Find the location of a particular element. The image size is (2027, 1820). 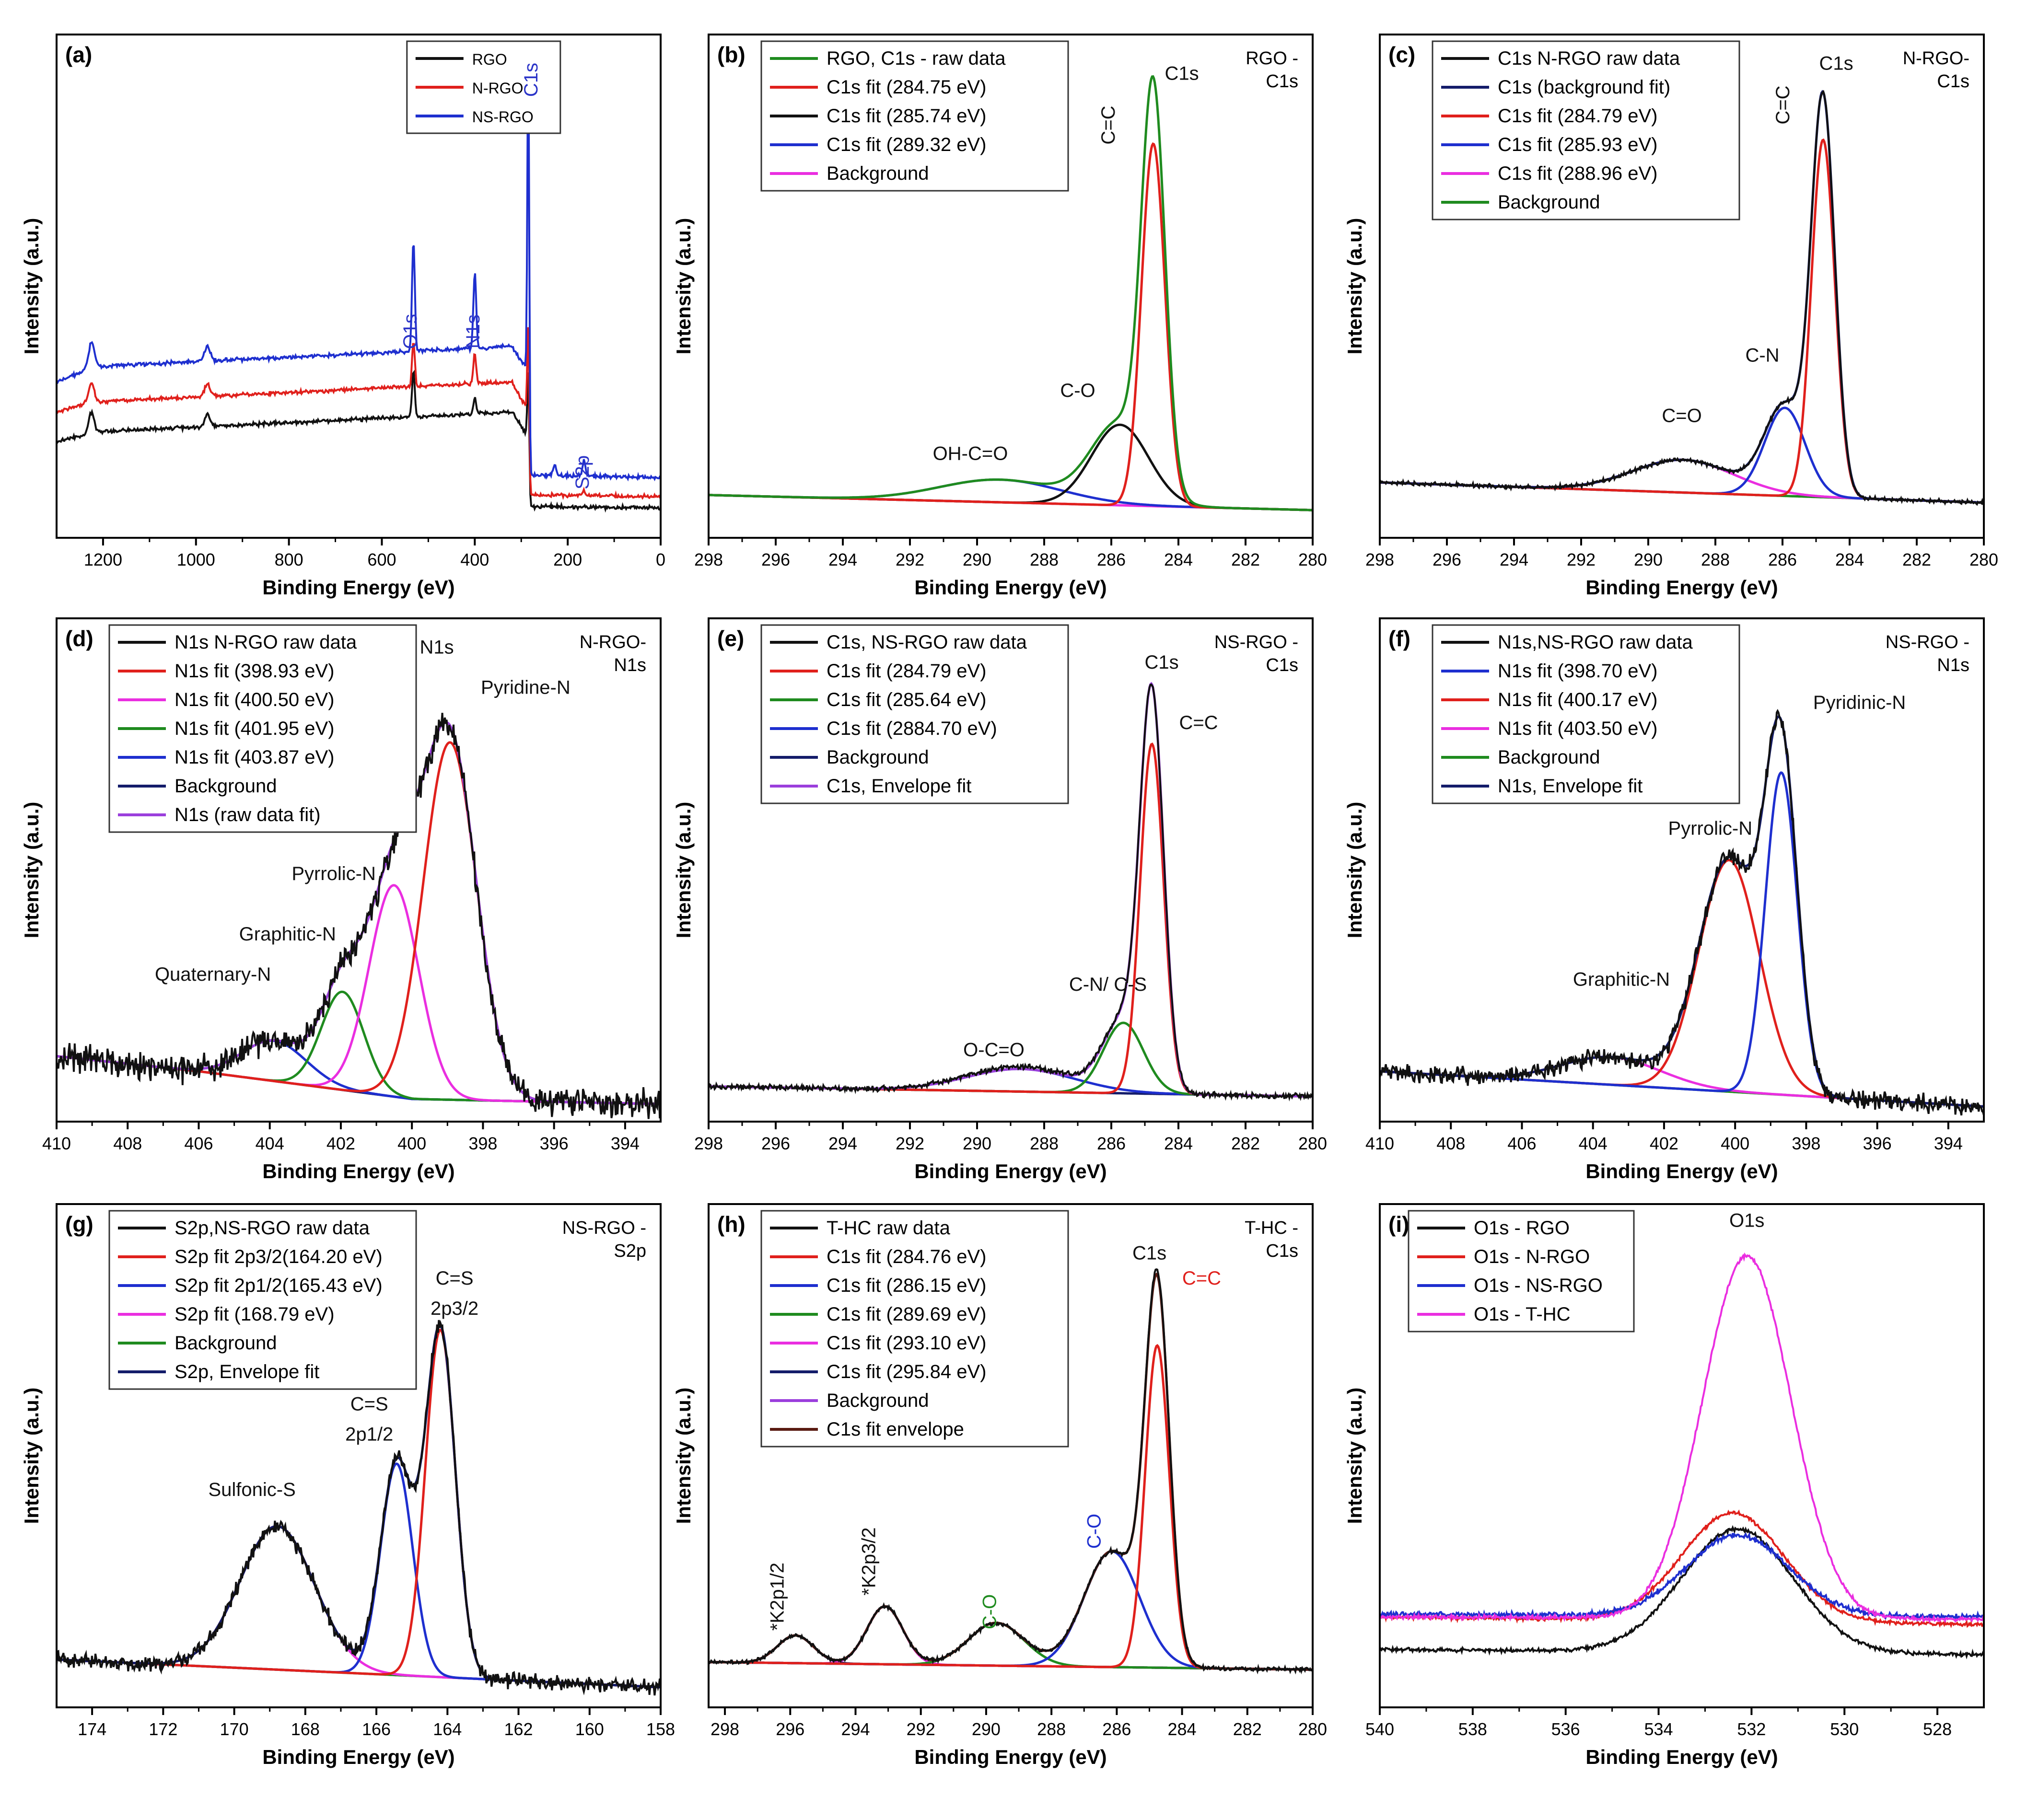

legend-entry: RGO is located at coordinates (489, 59).